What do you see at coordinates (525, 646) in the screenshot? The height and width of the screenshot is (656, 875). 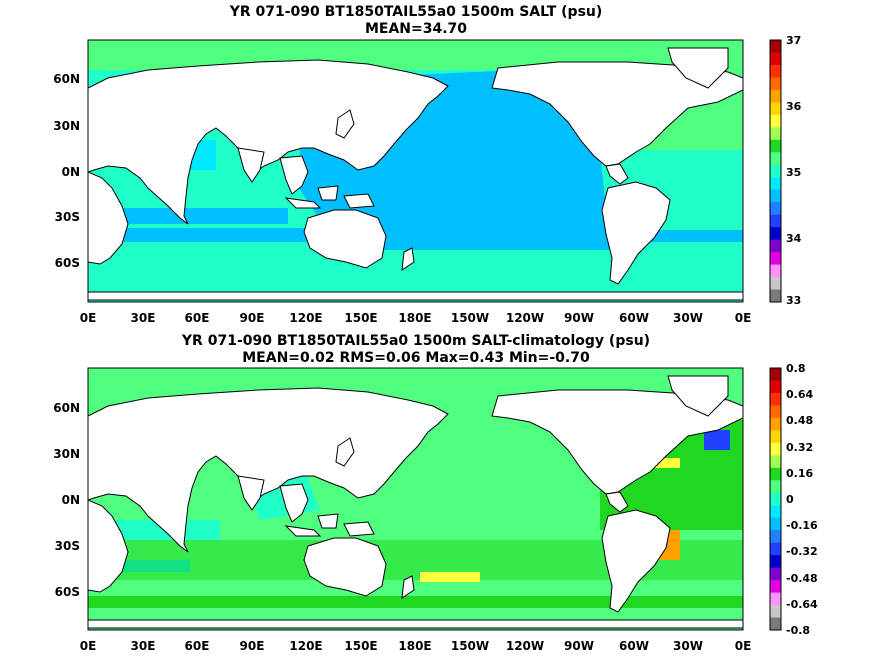 I see `x-tick-label: 120W` at bounding box center [525, 646].